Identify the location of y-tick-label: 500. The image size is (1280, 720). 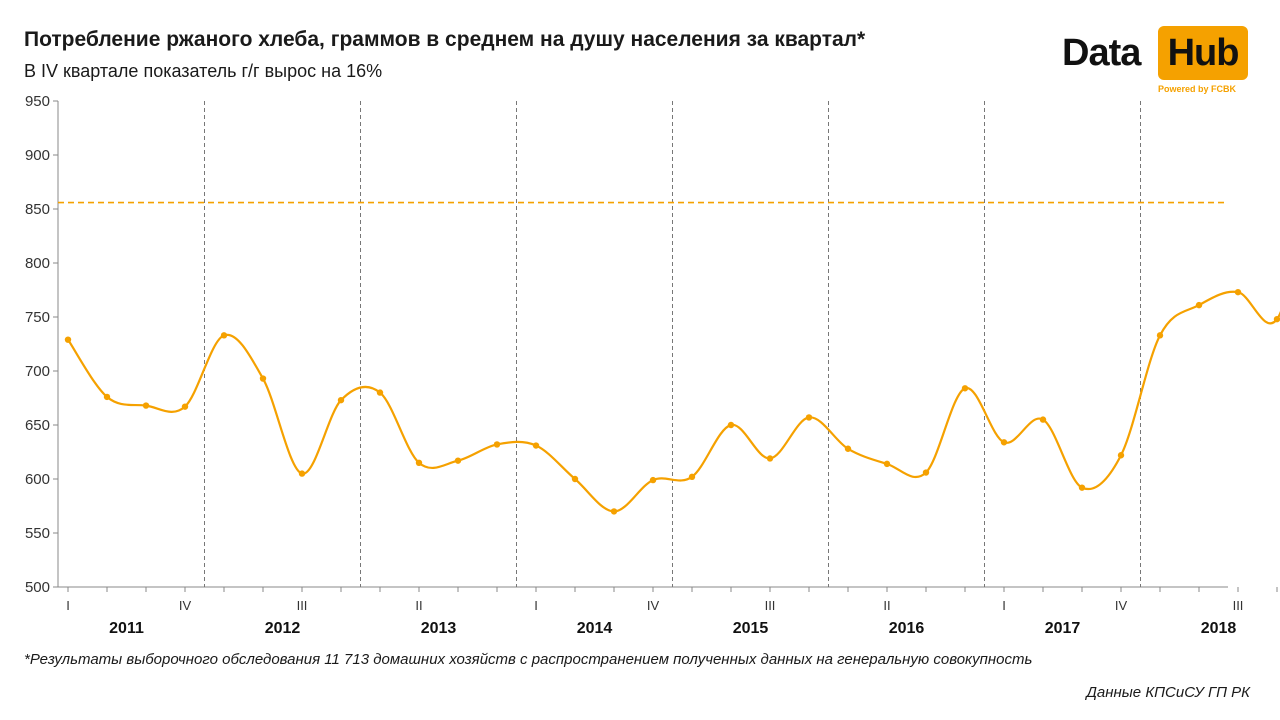
(37, 587).